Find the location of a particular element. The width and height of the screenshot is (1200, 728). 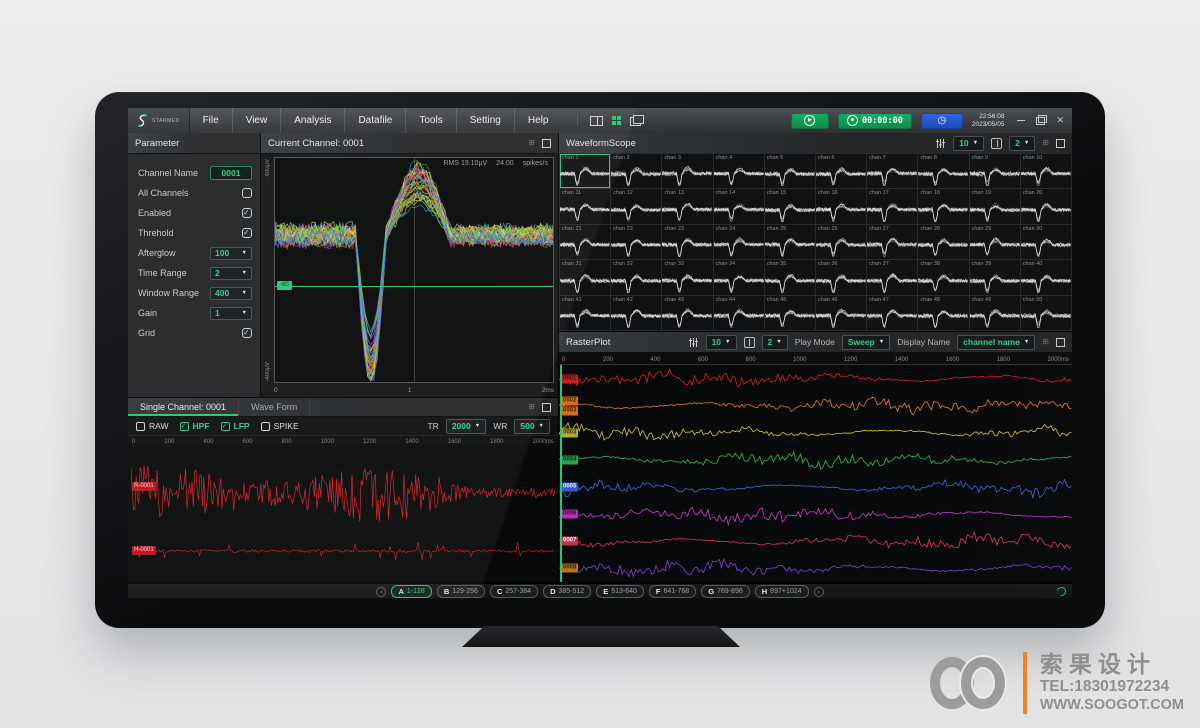

all-channels-checkbox is located at coordinates (247, 193).